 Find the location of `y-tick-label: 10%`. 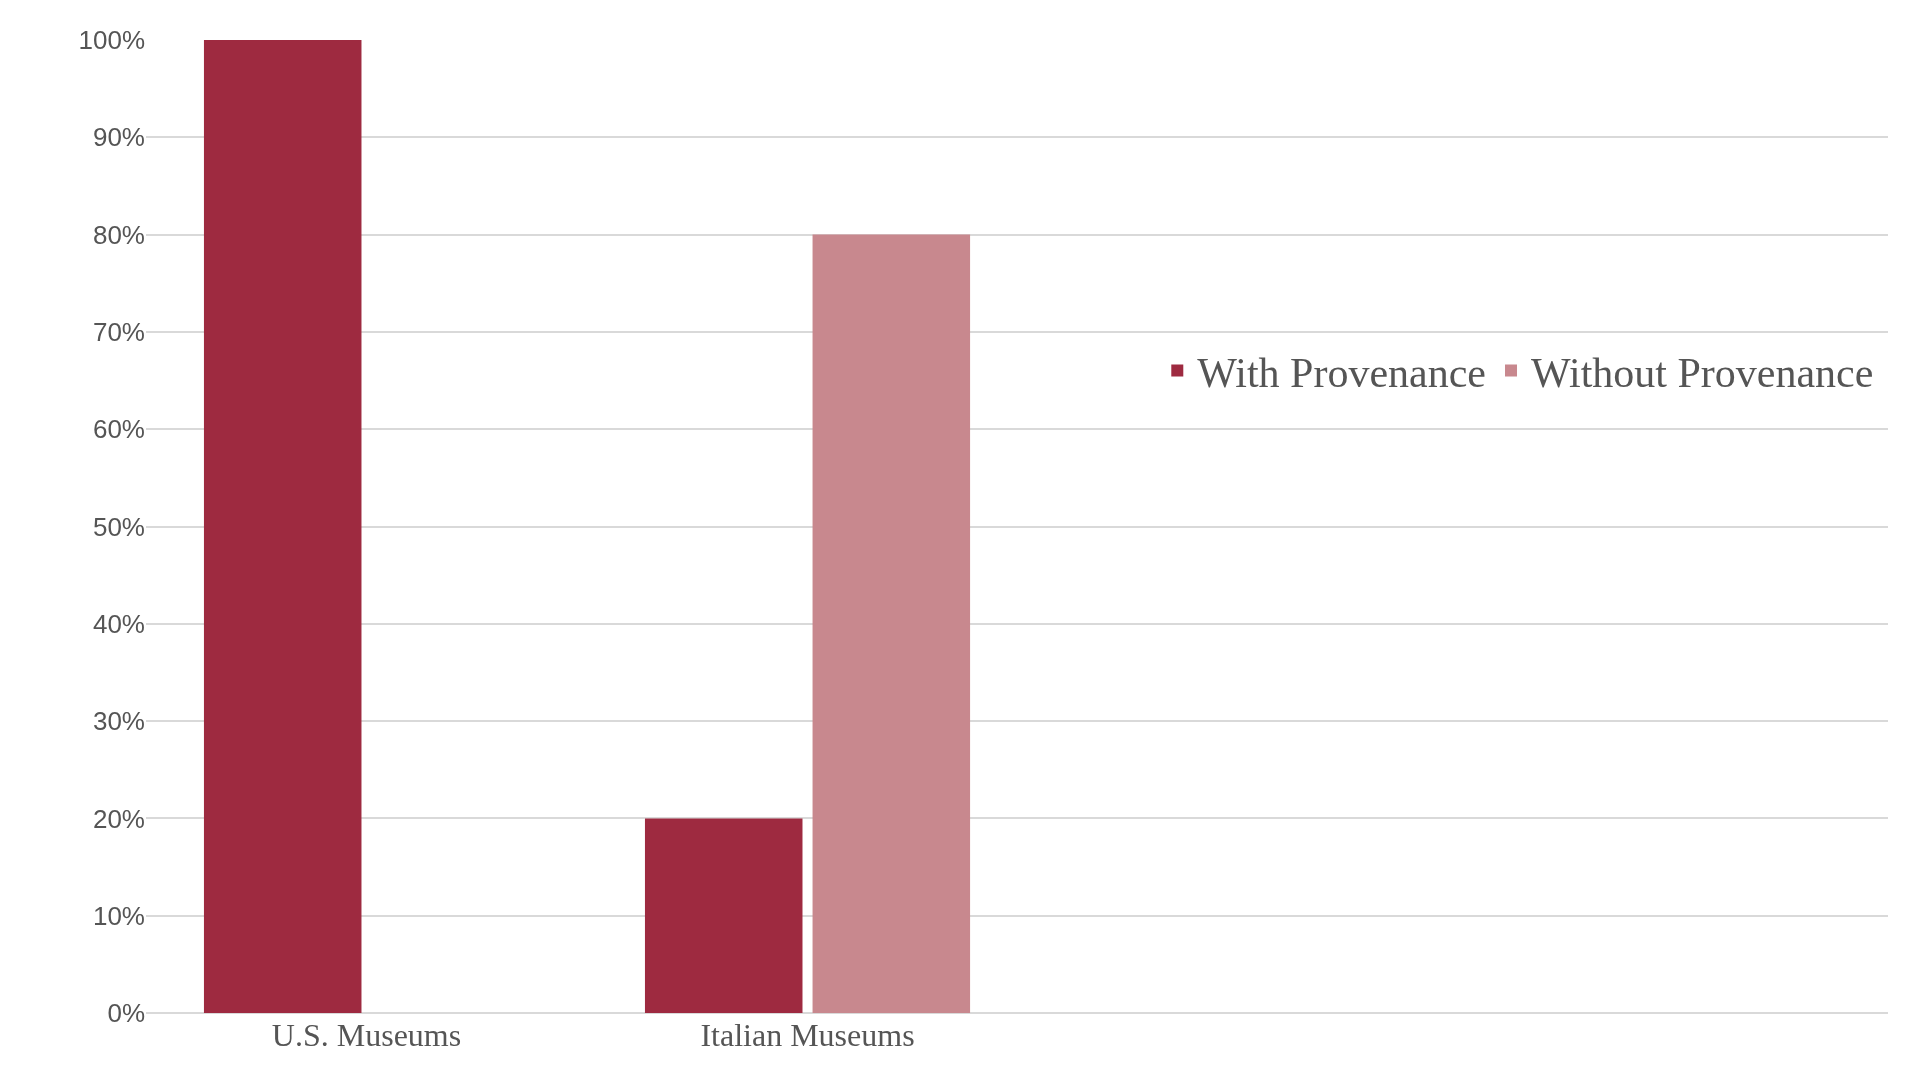

y-tick-label: 10% is located at coordinates (118, 915).